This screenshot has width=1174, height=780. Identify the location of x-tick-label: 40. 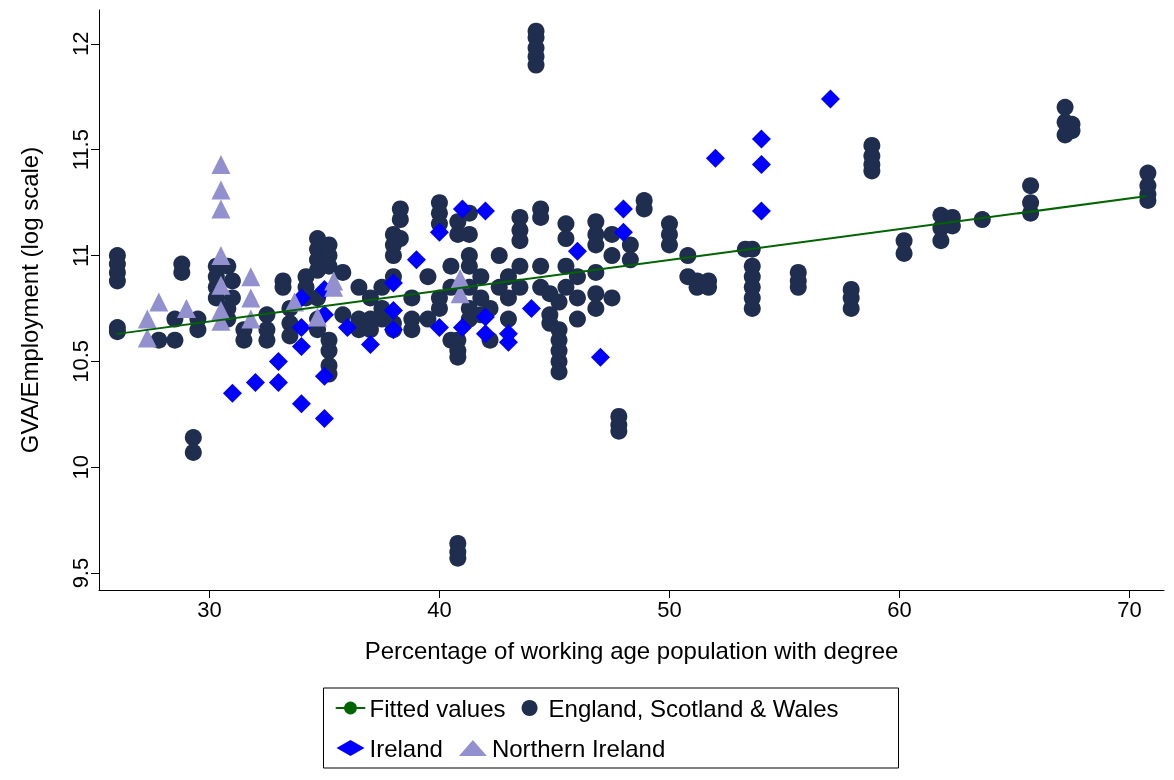
(439, 609).